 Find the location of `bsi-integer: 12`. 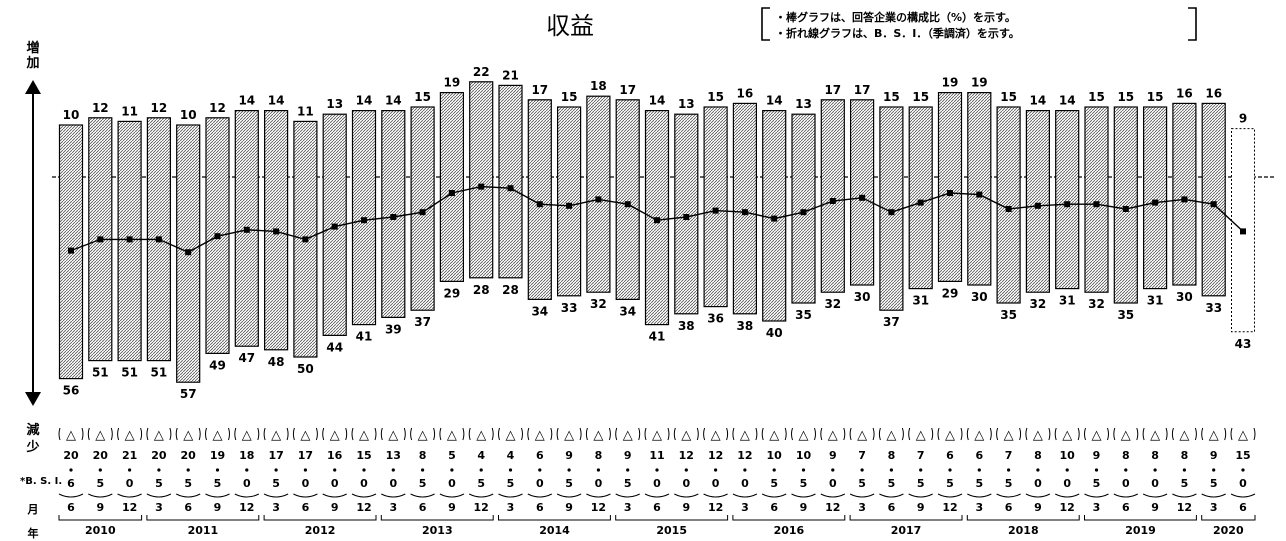

bsi-integer: 12 is located at coordinates (744, 455).